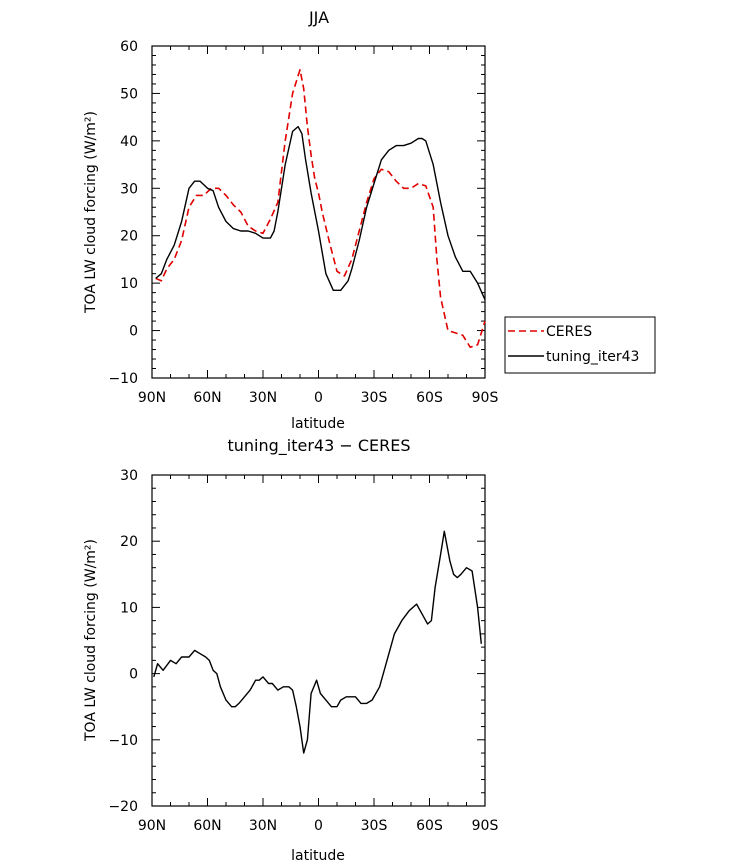  I want to click on bottom-x-axis-title: latitude, so click(318, 856).